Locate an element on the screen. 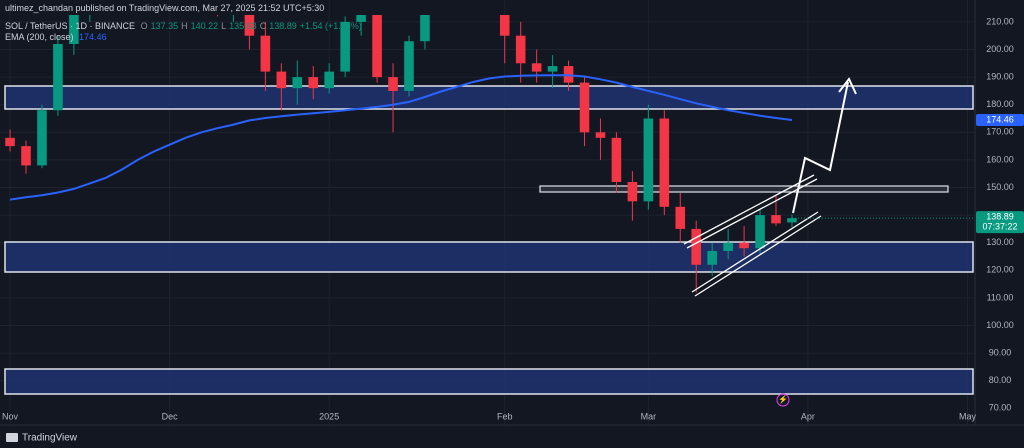 This screenshot has width=1024, height=448. y-tick-label: 210.00 is located at coordinates (1000, 21).